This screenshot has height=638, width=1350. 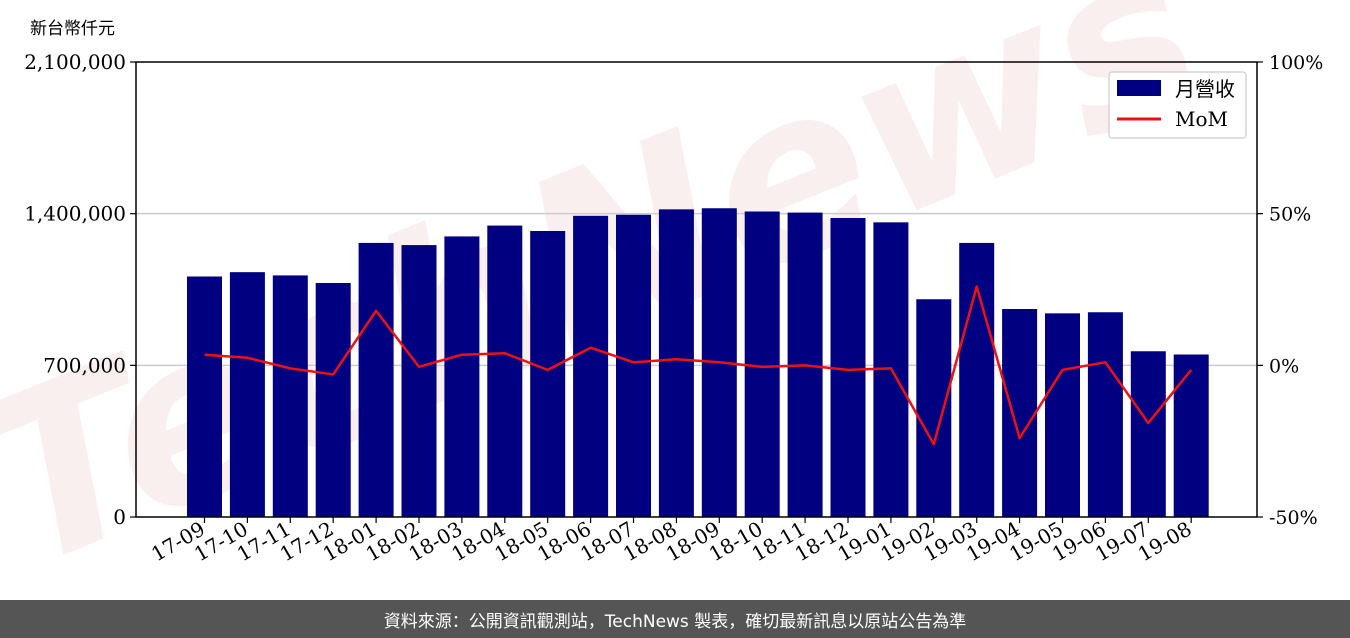 I want to click on legend-label-revenue: 月營收, so click(x=1205, y=89).